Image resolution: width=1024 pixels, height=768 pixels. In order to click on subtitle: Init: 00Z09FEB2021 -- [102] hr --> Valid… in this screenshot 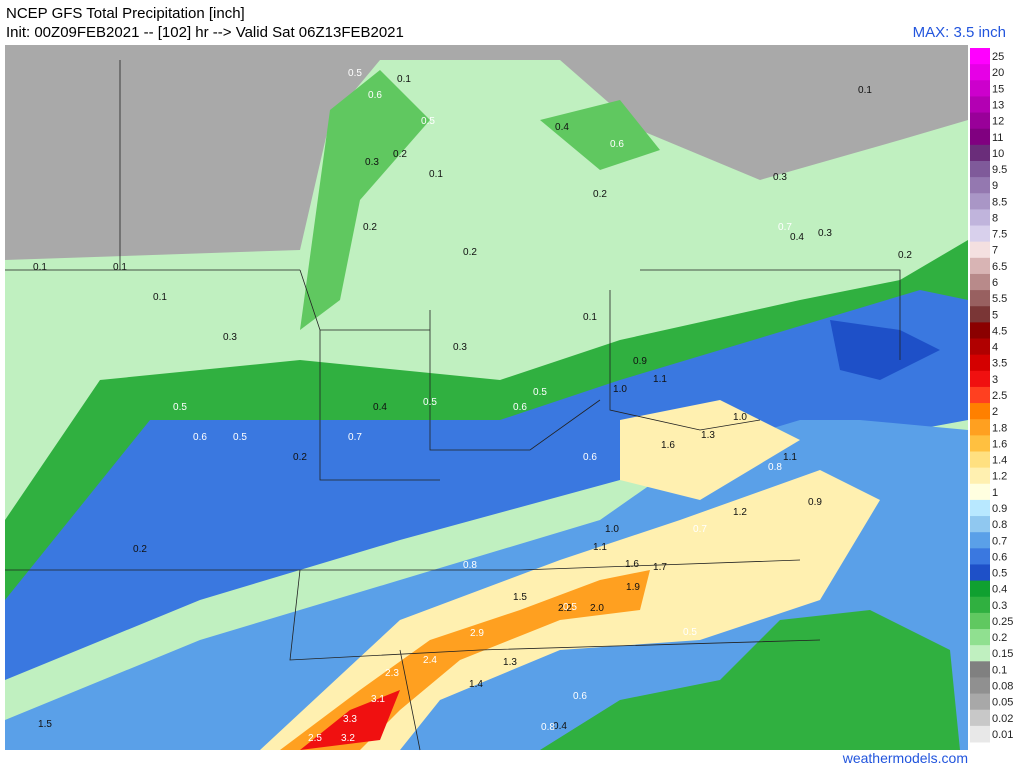, I will do `click(205, 32)`.